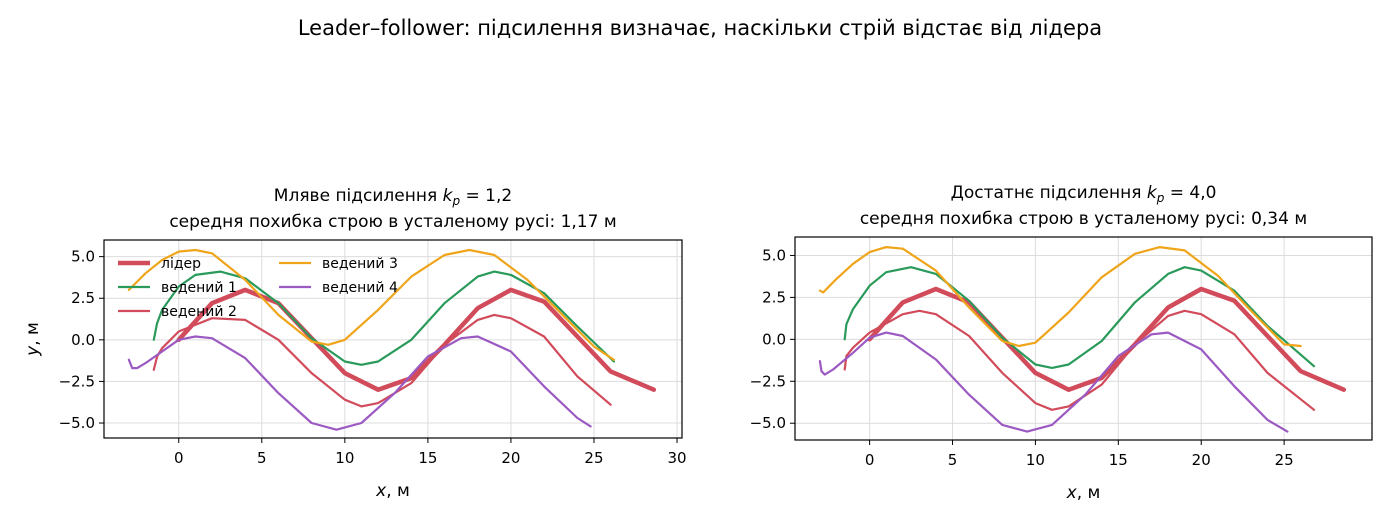 This screenshot has width=1400, height=520. Describe the element at coordinates (360, 264) in the screenshot. I see `legend-label-f3: ведений 3` at that location.